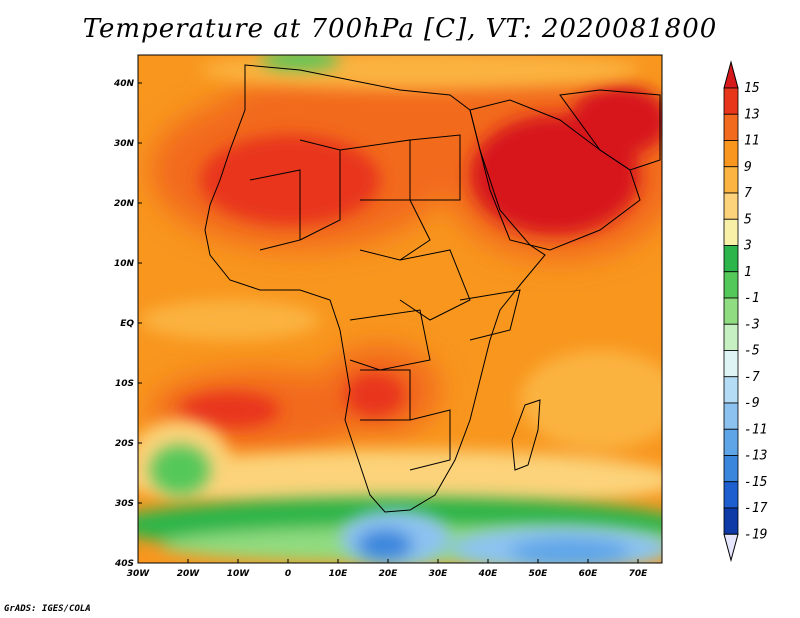  What do you see at coordinates (589, 574) in the screenshot?
I see `longitude-tick-label: 60E` at bounding box center [589, 574].